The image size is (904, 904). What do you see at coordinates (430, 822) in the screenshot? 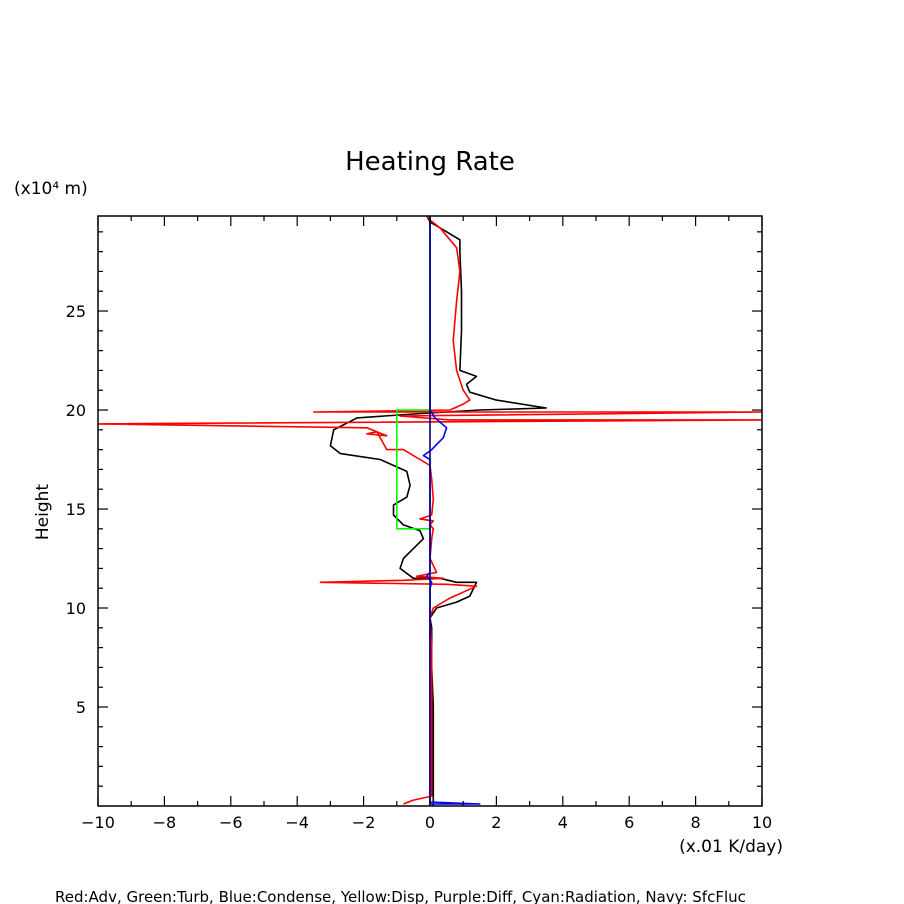
I see `x-tick-label: 0` at bounding box center [430, 822].